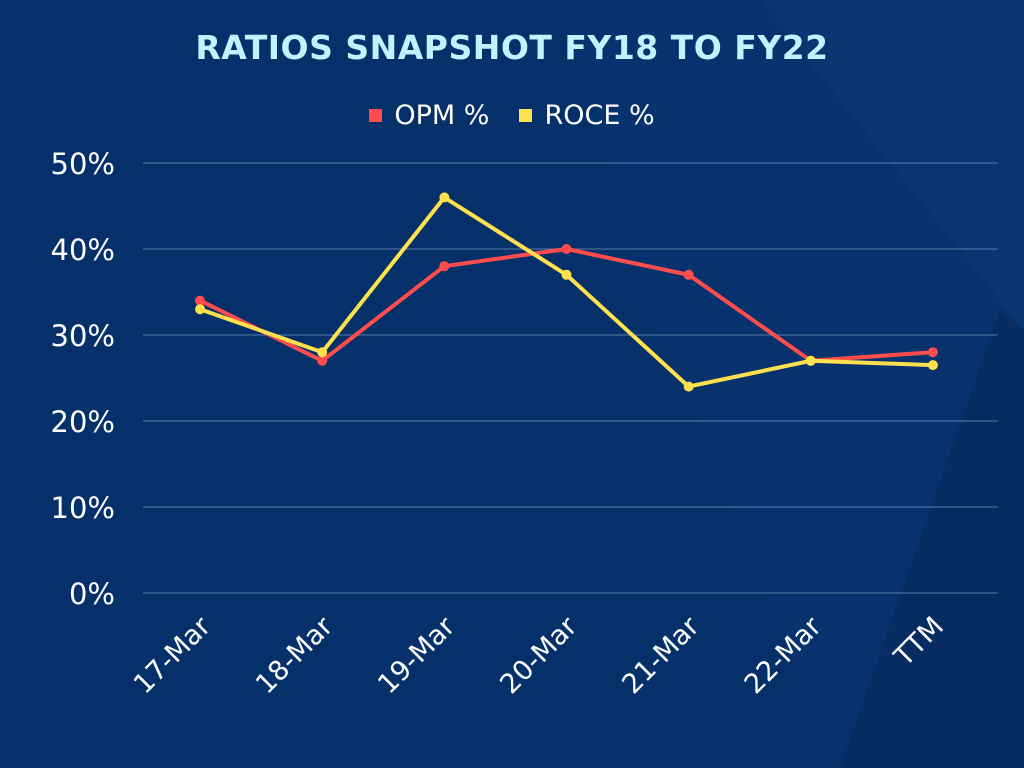 The image size is (1024, 768). I want to click on x-tick-label: 20-Mar, so click(539, 655).